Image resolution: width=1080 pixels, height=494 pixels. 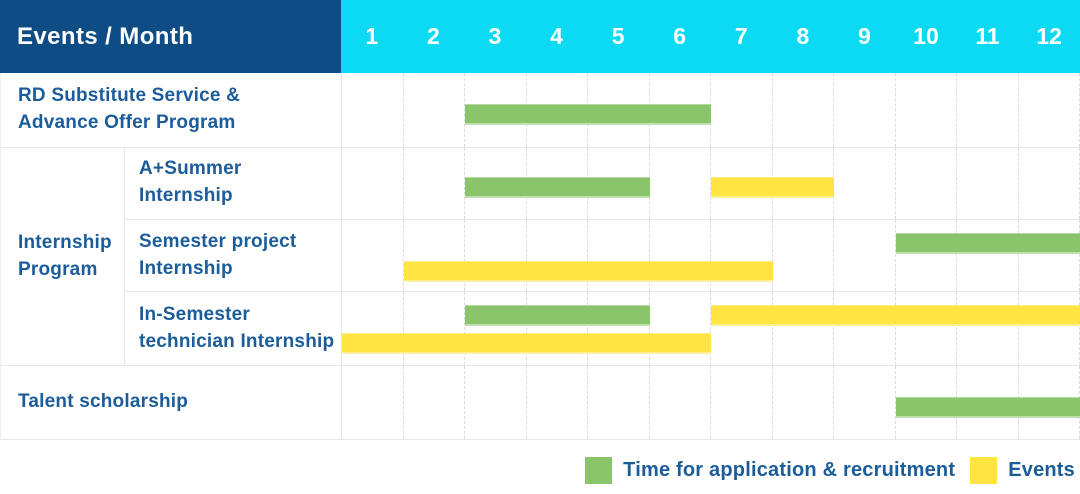 I want to click on table-row-in-semester-technician: In-Semester technician Internship, so click(x=602, y=328).